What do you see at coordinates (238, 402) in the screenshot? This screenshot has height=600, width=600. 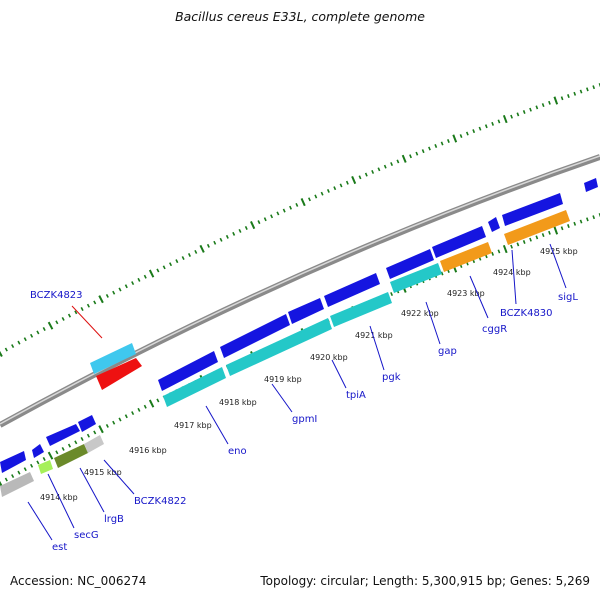 I see `tick-label: 4918 kbp` at bounding box center [238, 402].